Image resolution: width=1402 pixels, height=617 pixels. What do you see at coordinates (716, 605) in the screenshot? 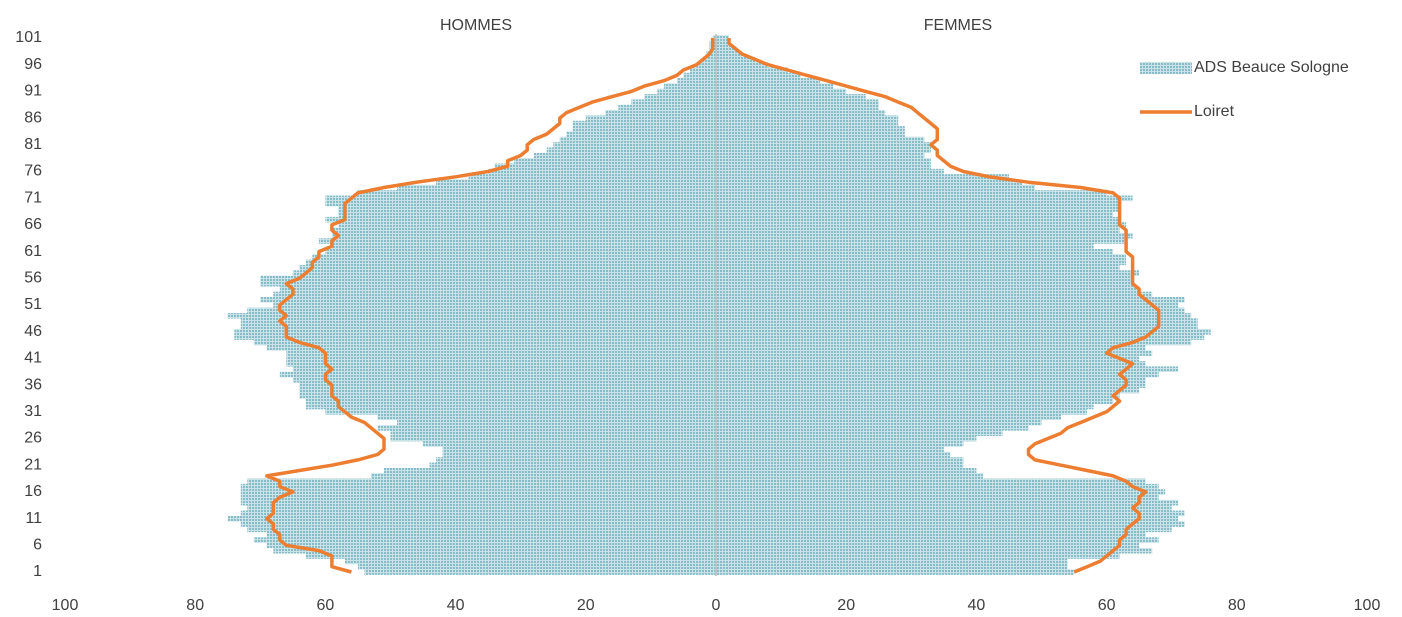
I see `x-tick-label: 0` at bounding box center [716, 605].